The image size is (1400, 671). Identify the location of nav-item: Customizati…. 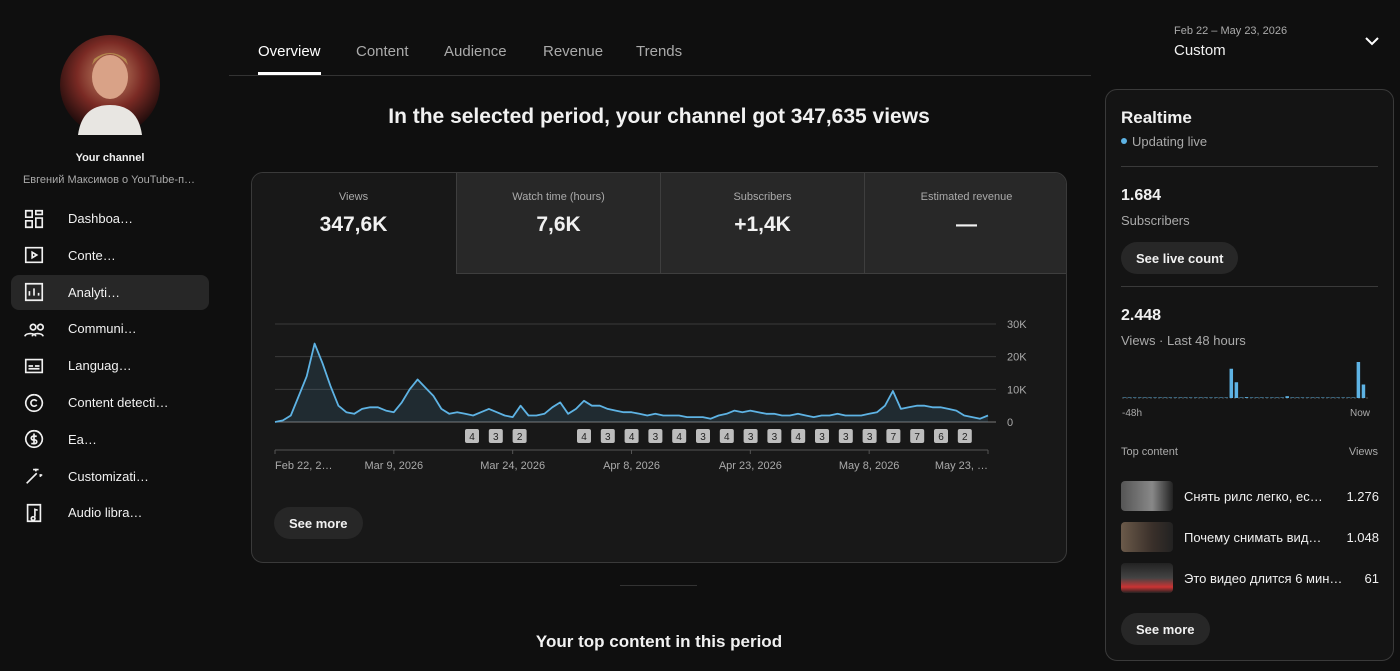
(110, 476).